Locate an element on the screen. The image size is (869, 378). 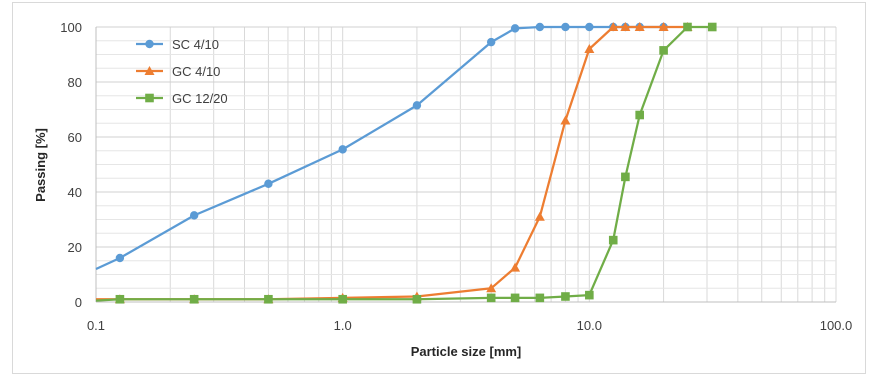
y-tick-label: 40 is located at coordinates (75, 192).